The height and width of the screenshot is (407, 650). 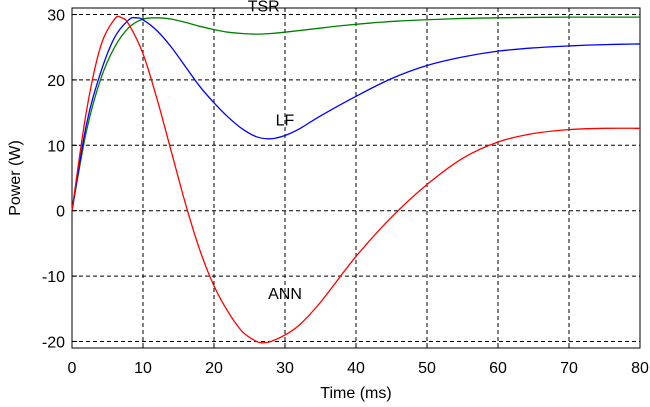 I want to click on x-tick-label: 70, so click(x=569, y=368).